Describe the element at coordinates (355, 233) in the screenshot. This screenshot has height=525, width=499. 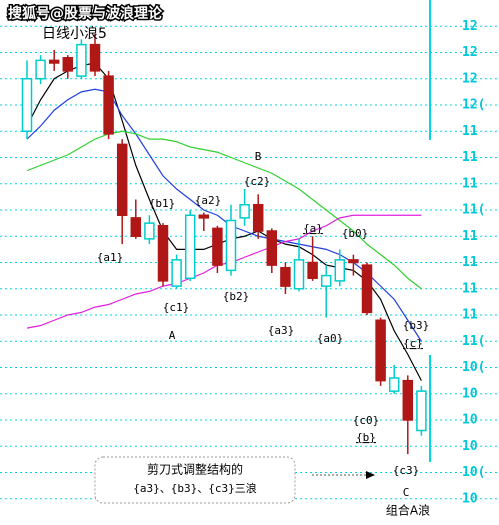
I see `wave-label: {b0}` at that location.